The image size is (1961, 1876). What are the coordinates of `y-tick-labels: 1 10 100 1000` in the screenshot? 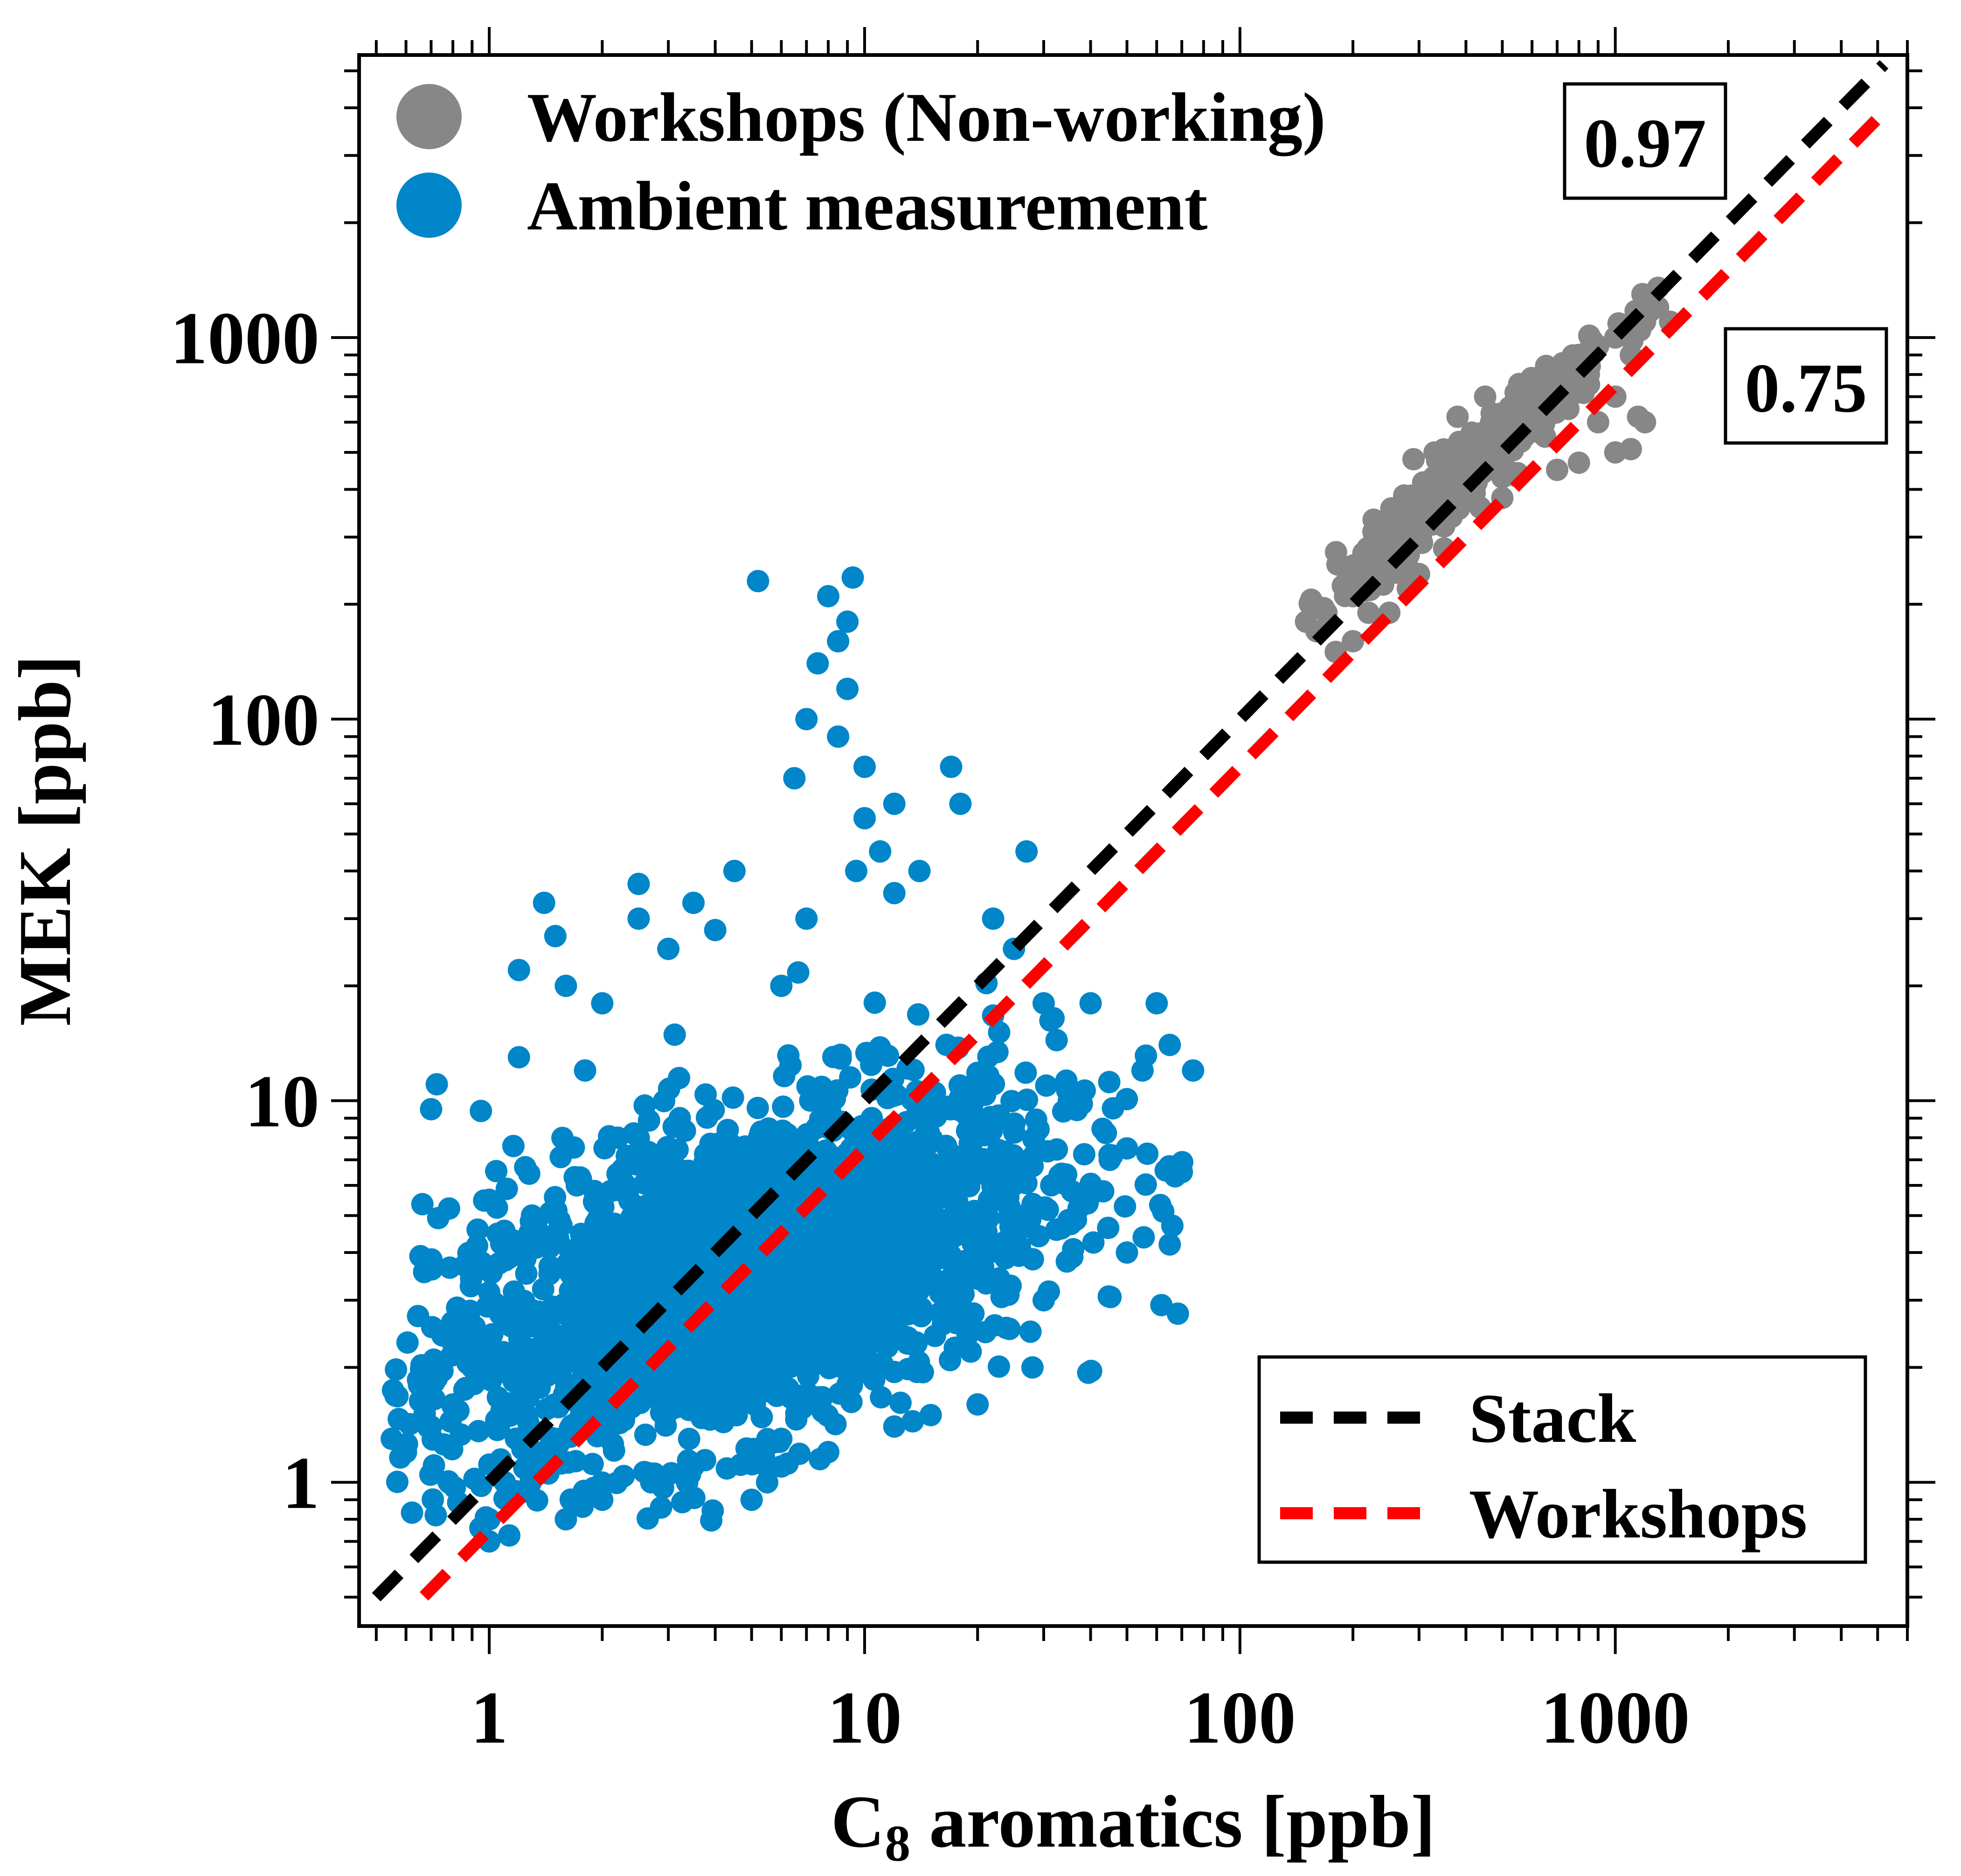 It's located at (244, 910).